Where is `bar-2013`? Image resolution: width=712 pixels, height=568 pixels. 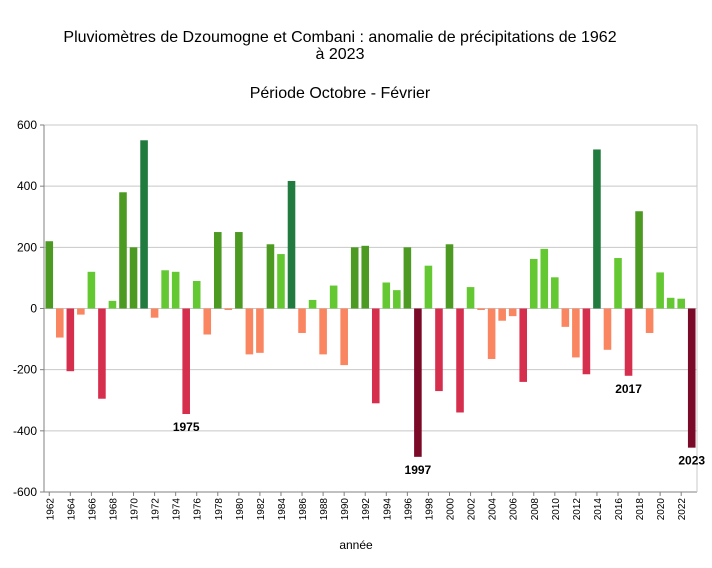
bar-2013 is located at coordinates (586, 341).